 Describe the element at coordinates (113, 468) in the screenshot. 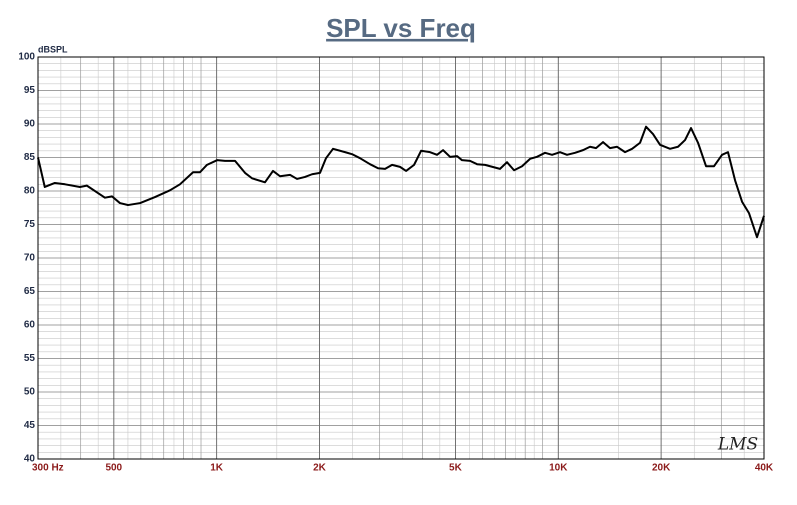

I see `x-tick-label: 500` at that location.